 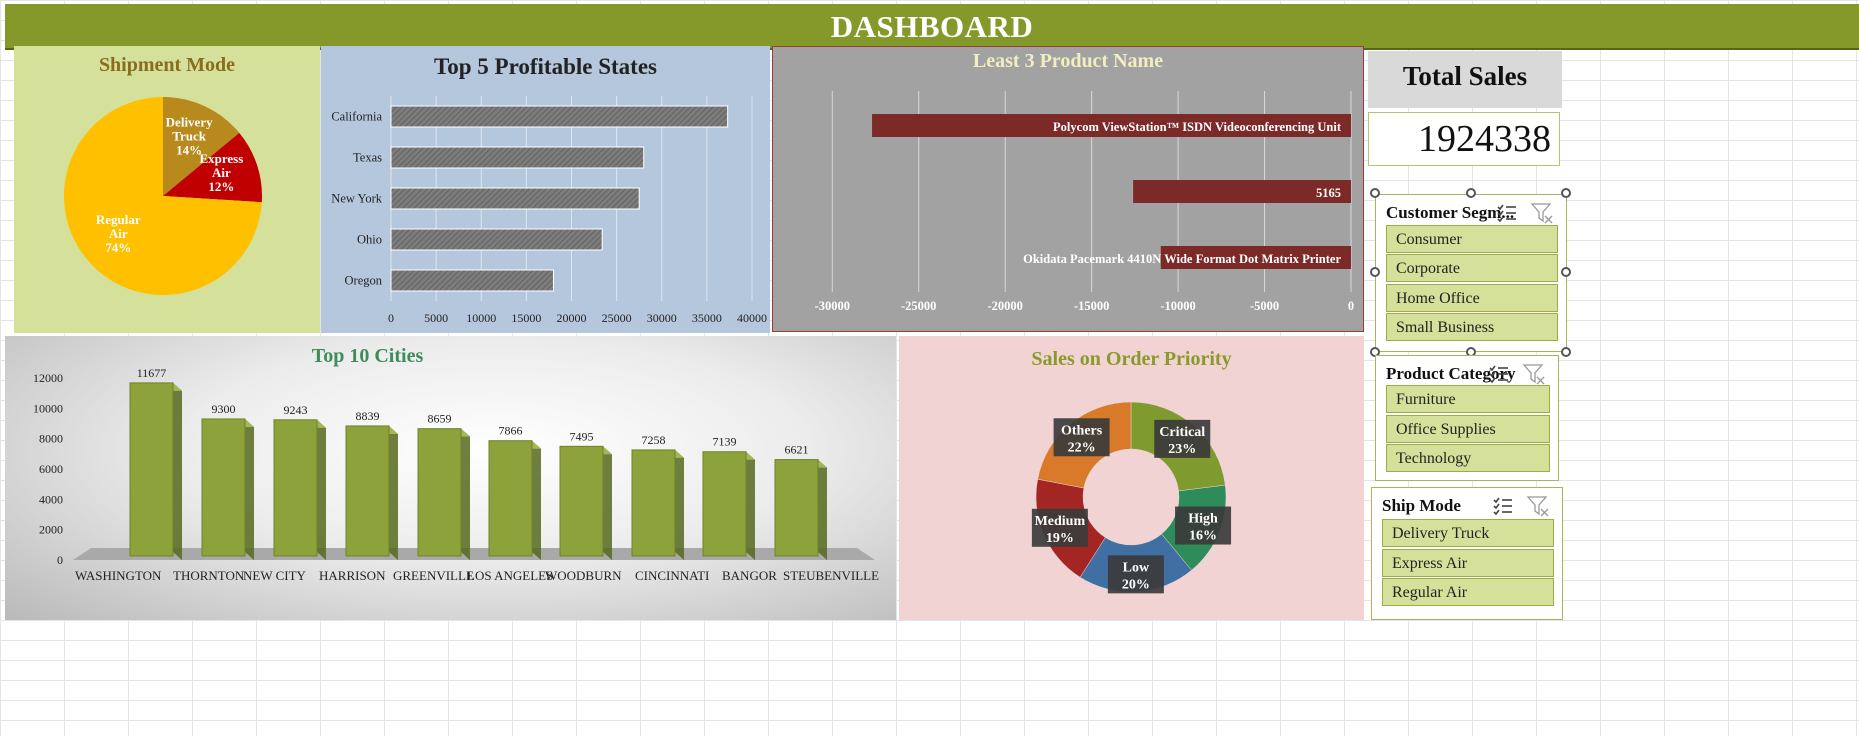 I want to click on x-tick-label: 10000, so click(x=481, y=318).